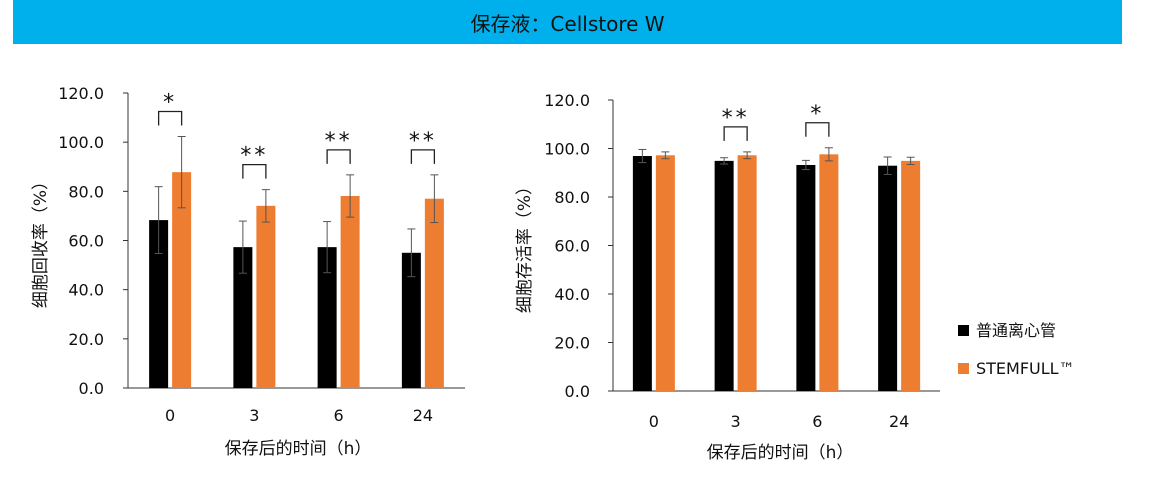 This screenshot has width=1170, height=487. I want to click on y-axis-title: 细胞回收率（%）, so click(41, 240).